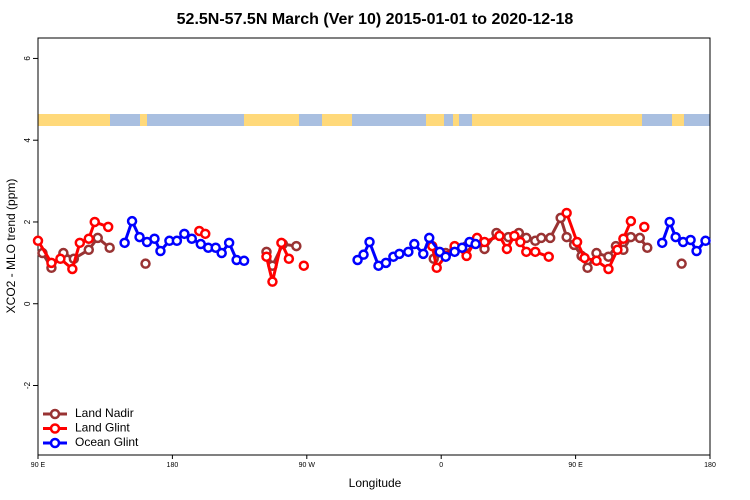 The height and width of the screenshot is (500, 750). What do you see at coordinates (107, 442) in the screenshot?
I see `legend-label: Ocean Glint` at bounding box center [107, 442].